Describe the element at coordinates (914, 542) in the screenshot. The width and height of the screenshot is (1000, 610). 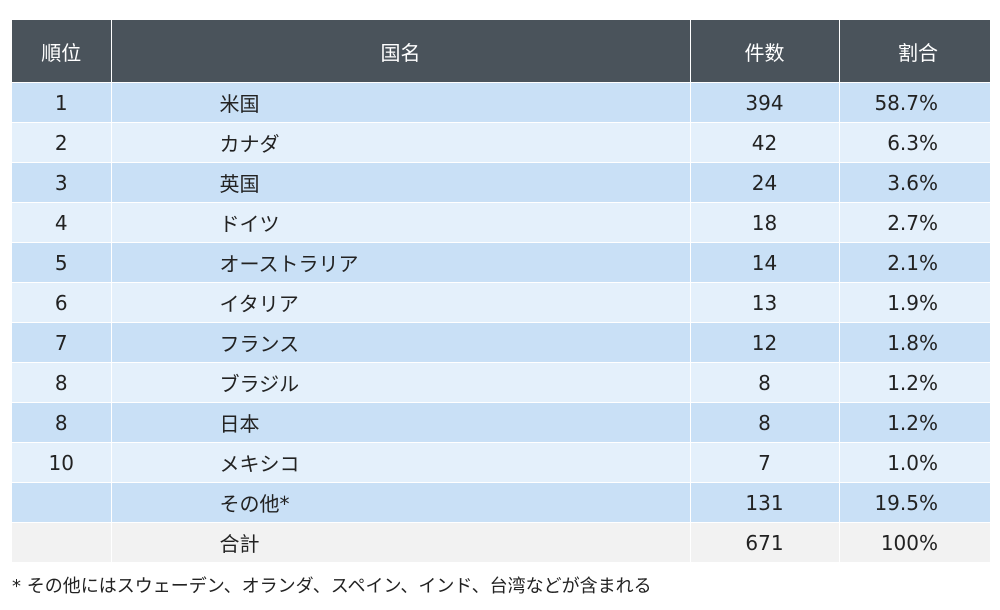
I see `cell-share: 100%` at that location.